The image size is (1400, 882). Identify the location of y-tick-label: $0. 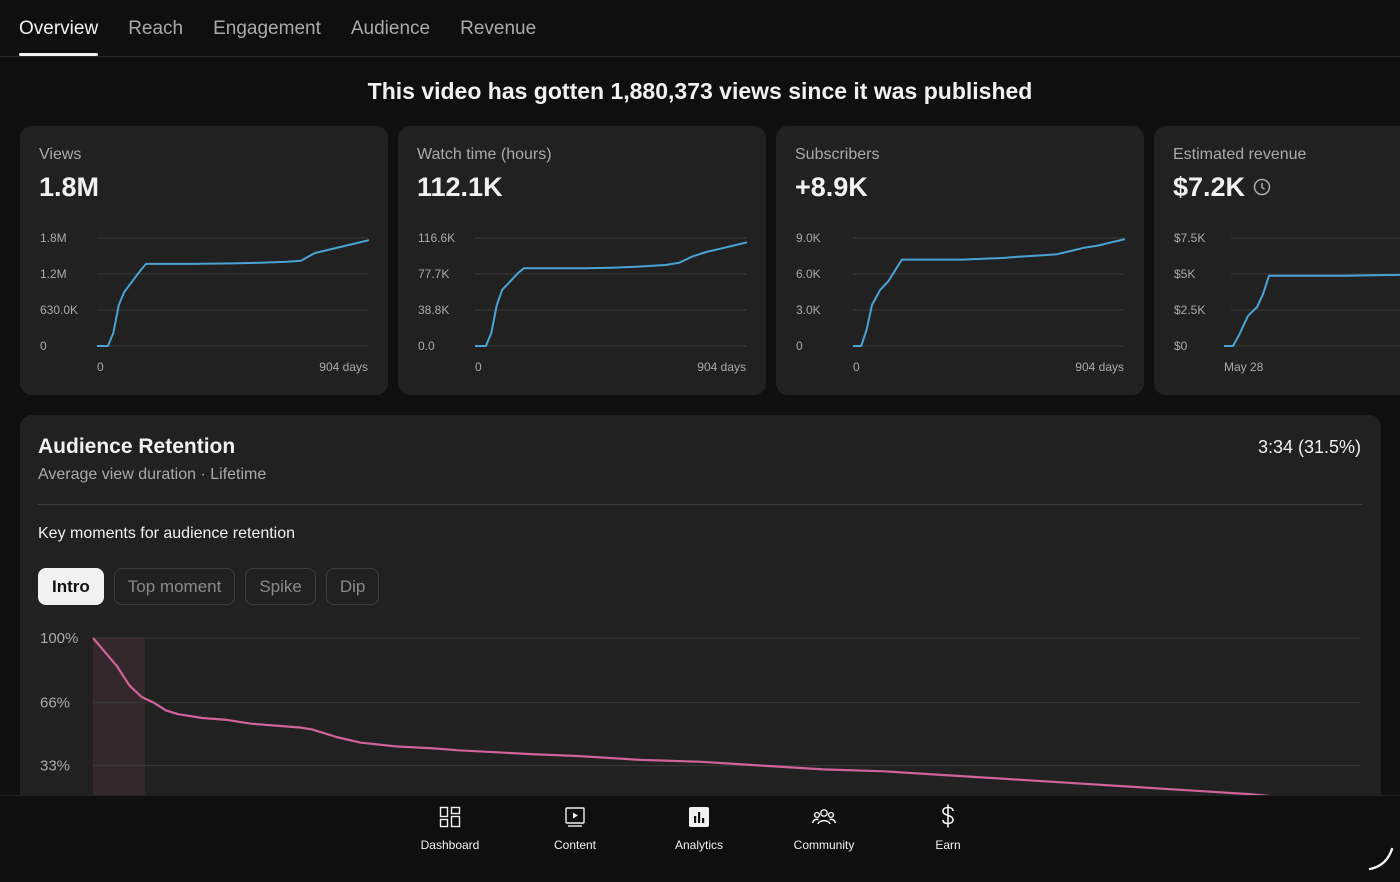
(1181, 346).